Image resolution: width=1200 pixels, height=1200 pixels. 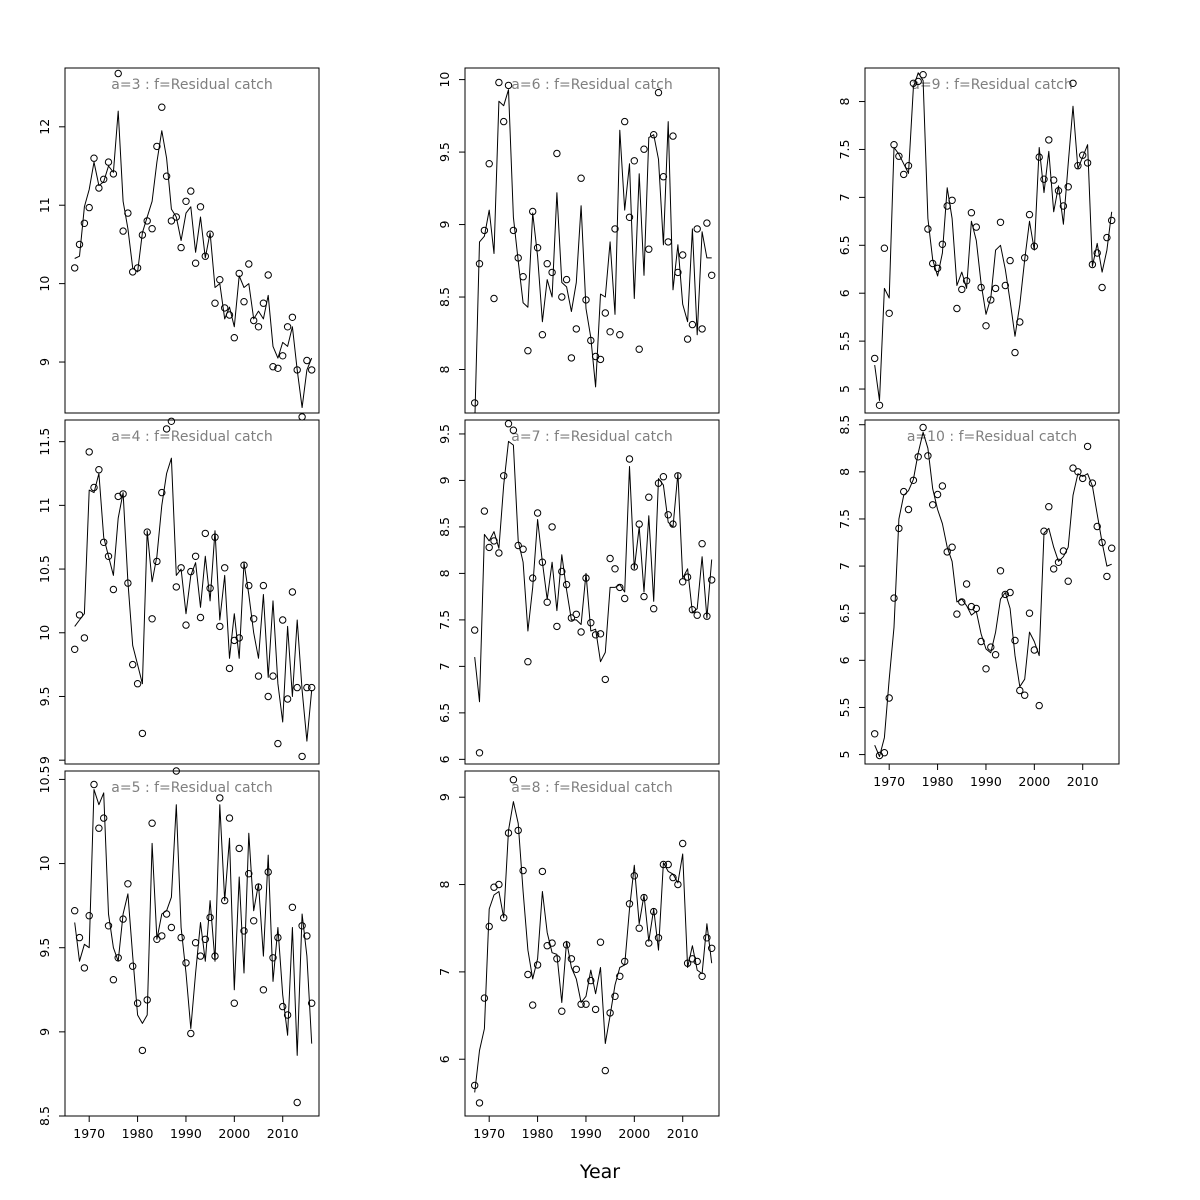 I want to click on y-tick-label: 10.5, so click(x=44, y=779).